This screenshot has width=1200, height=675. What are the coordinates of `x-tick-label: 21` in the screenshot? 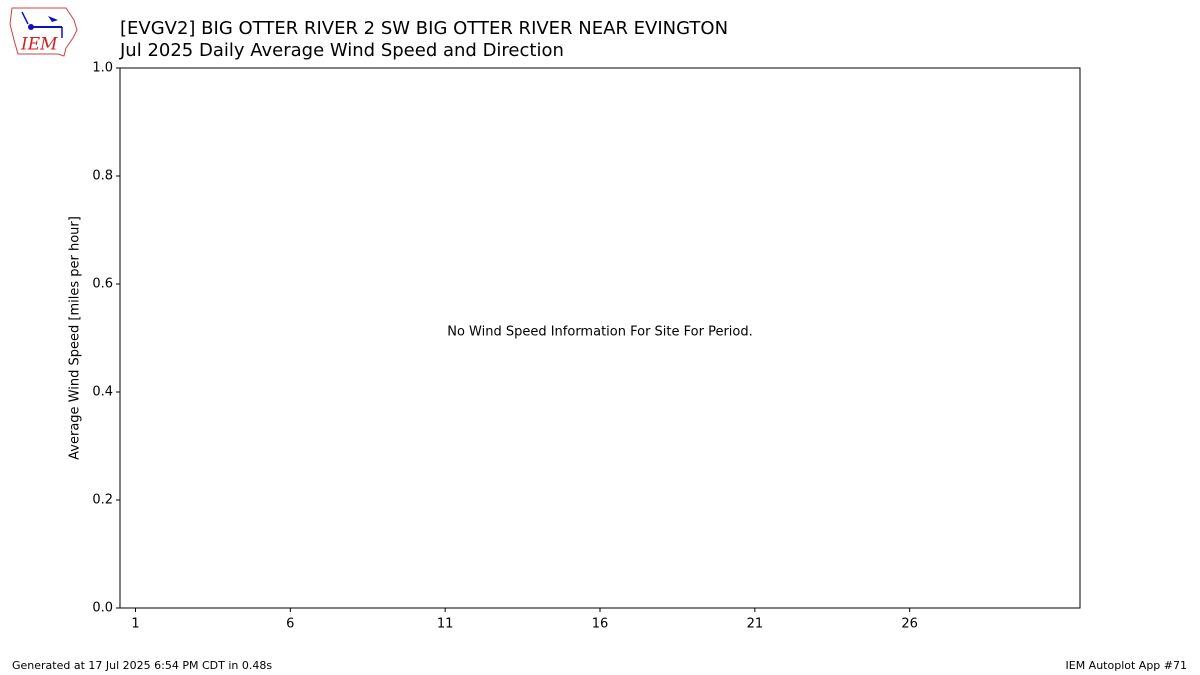 It's located at (755, 624).